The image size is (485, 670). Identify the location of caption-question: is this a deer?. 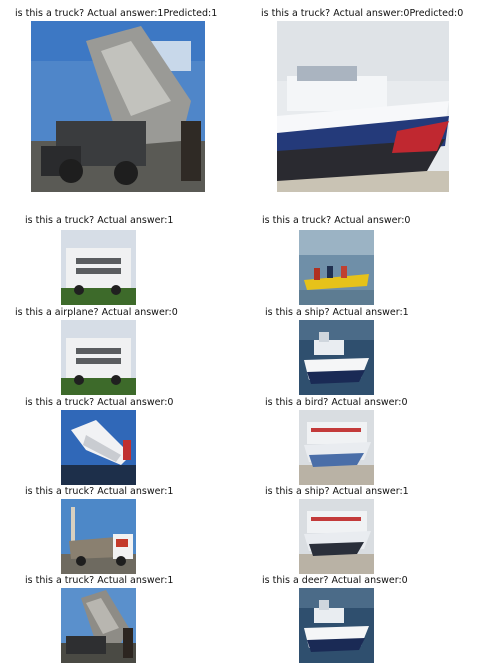
(295, 580).